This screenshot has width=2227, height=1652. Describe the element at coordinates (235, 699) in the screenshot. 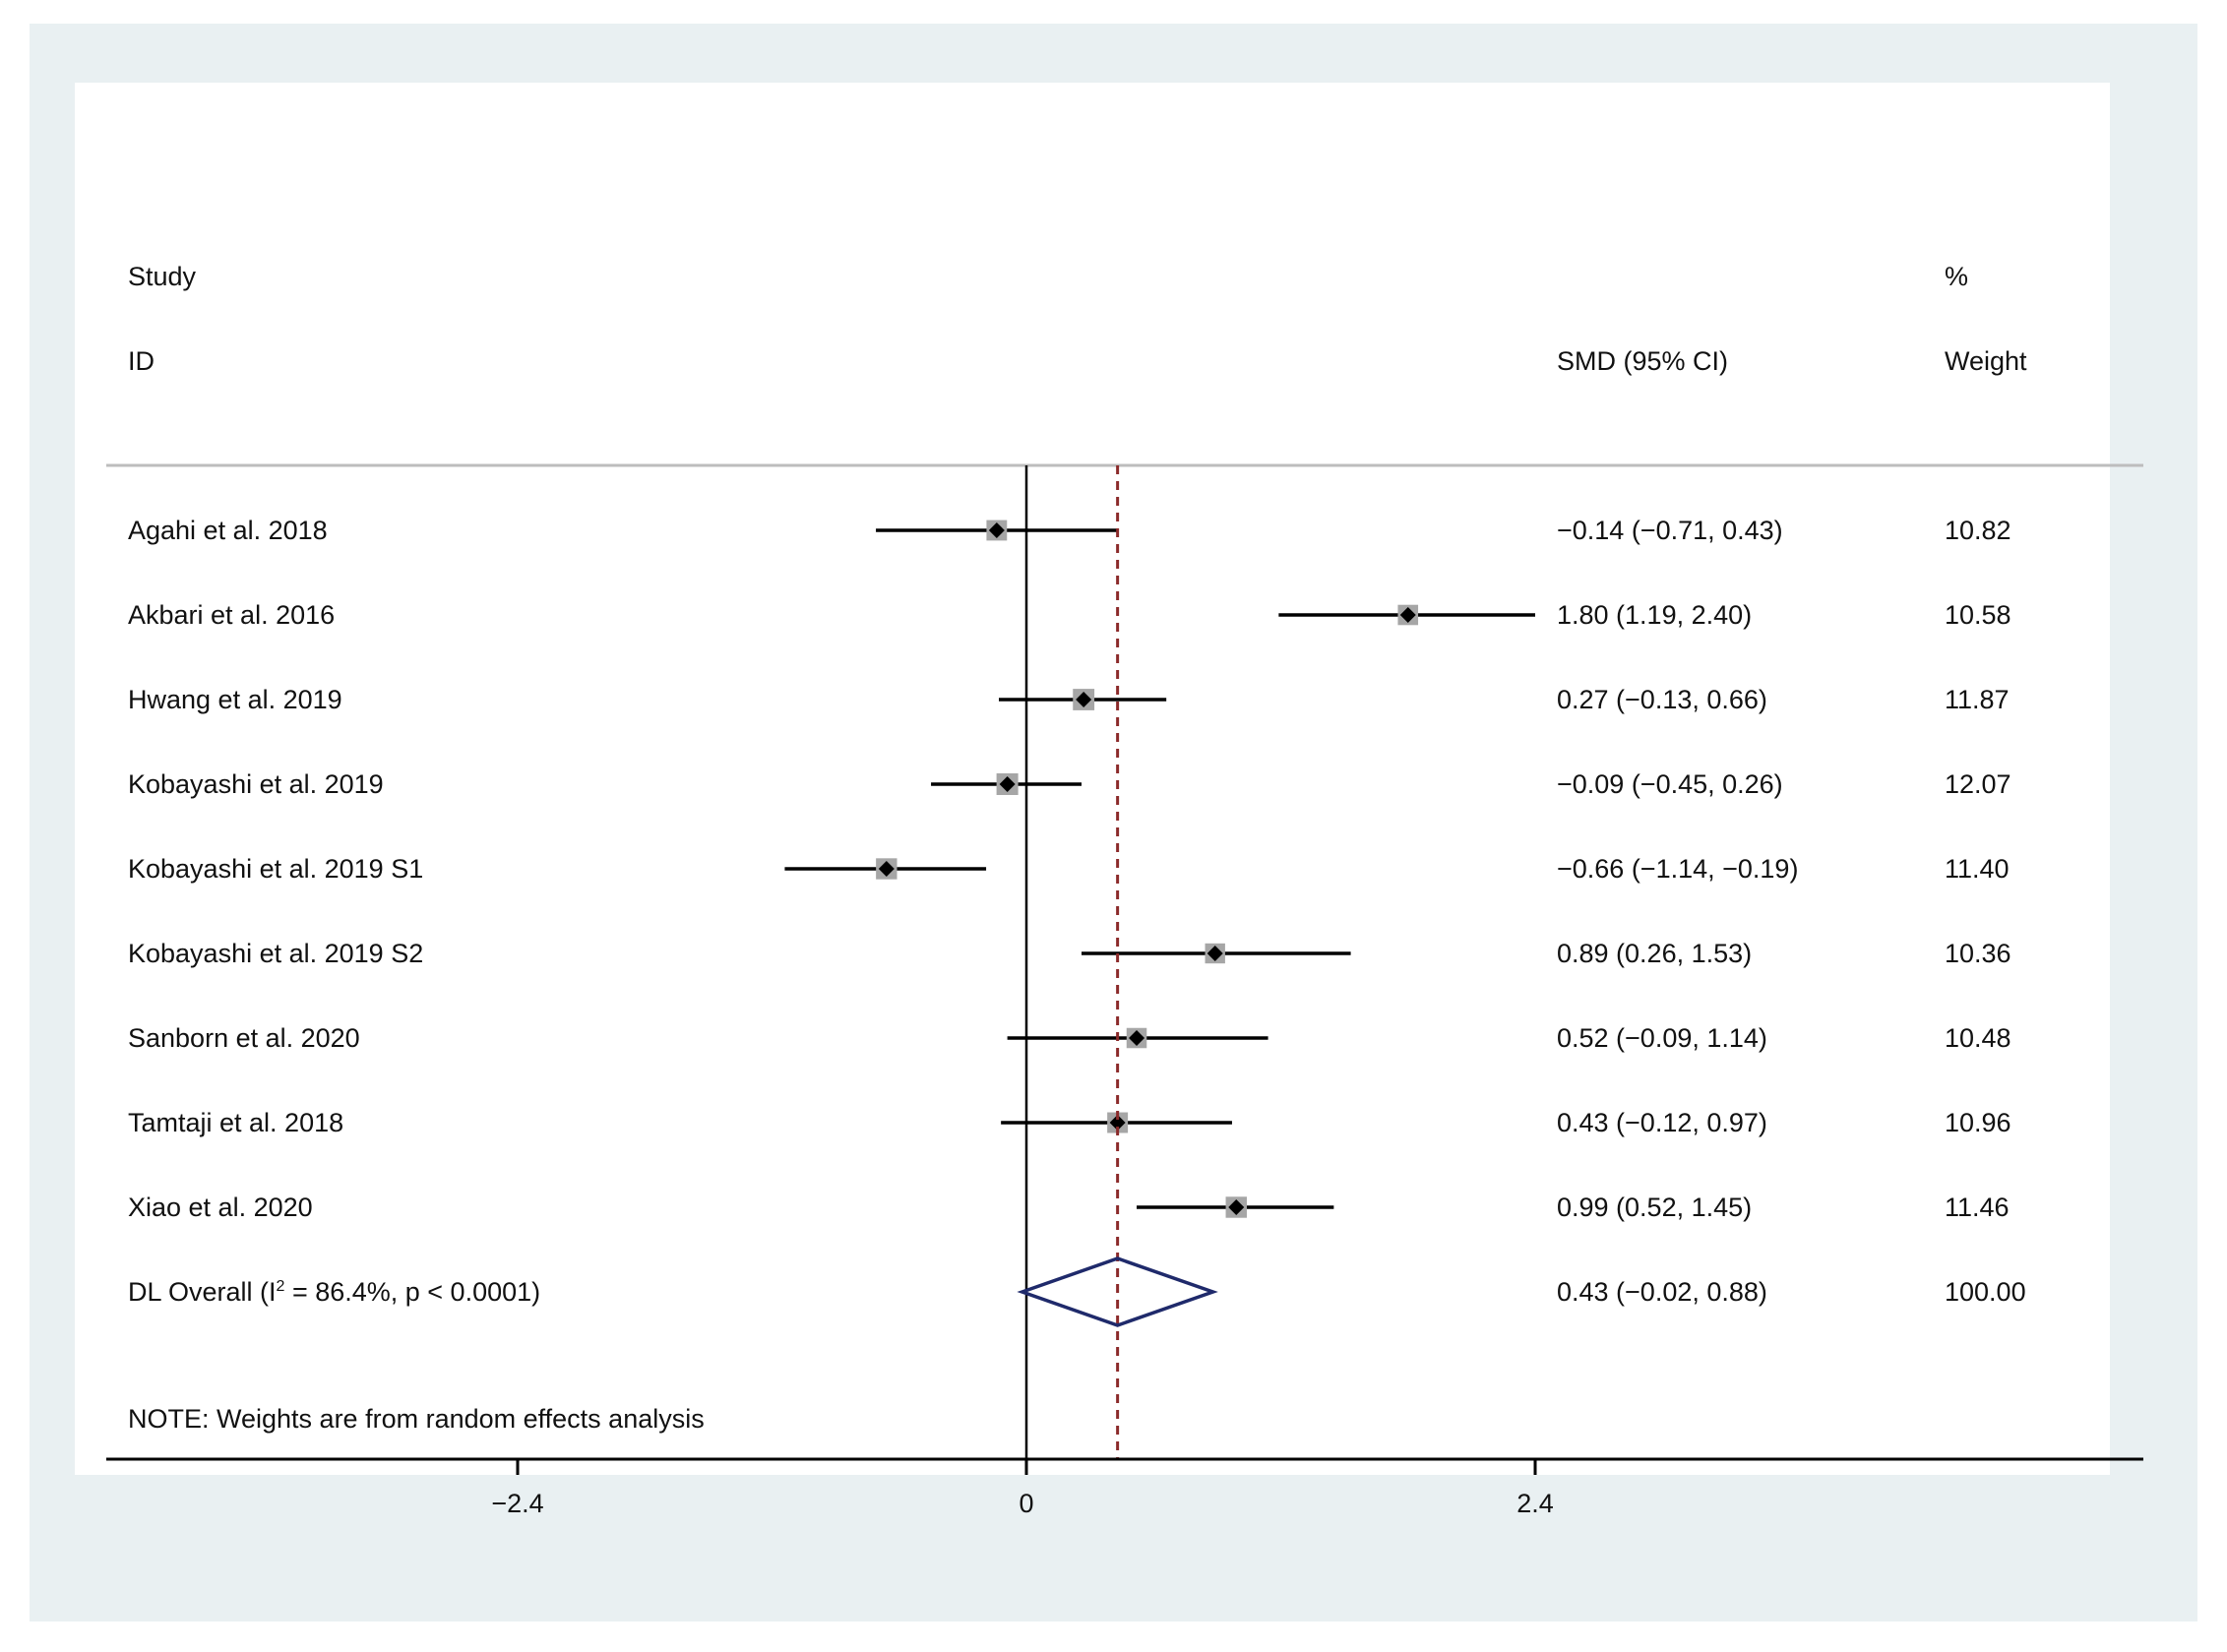

I see `study-label: Hwang et al. 2019` at that location.